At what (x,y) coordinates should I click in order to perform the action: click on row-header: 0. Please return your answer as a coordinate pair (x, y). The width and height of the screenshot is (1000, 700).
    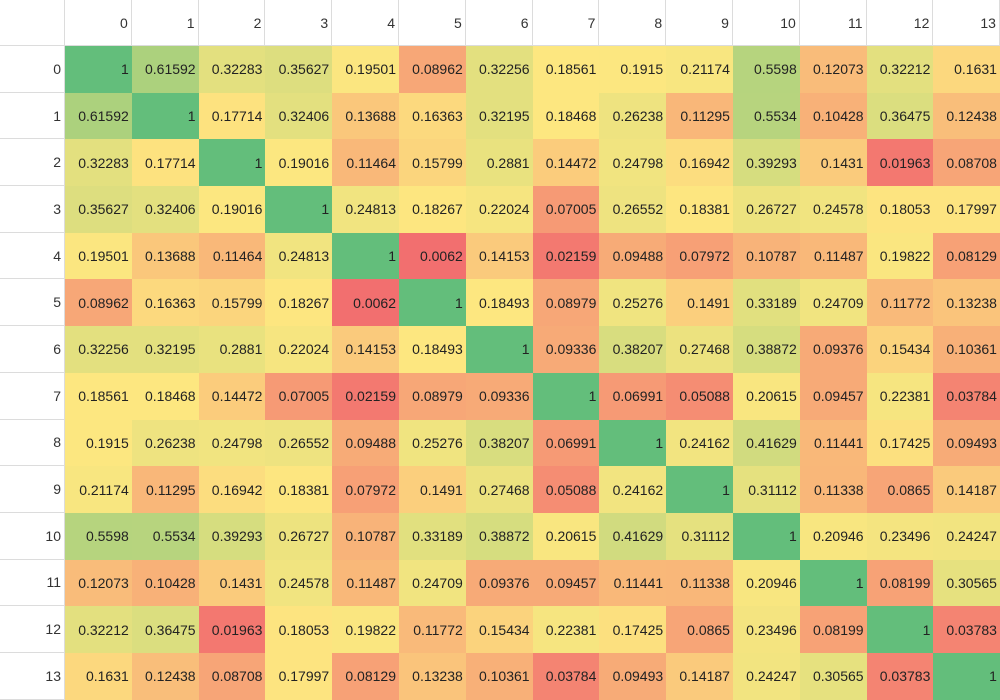
    Looking at the image, I should click on (32, 69).